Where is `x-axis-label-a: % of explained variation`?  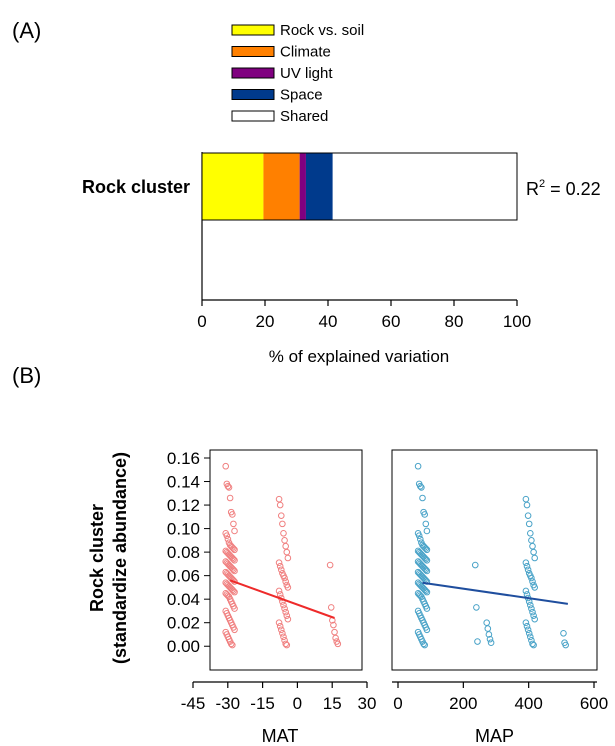
x-axis-label-a: % of explained variation is located at coordinates (359, 356).